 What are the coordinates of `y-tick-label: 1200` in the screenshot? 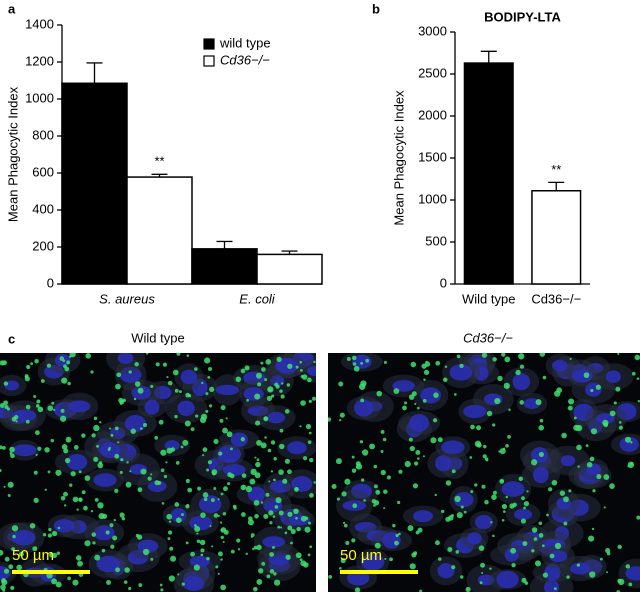 It's located at (39, 60).